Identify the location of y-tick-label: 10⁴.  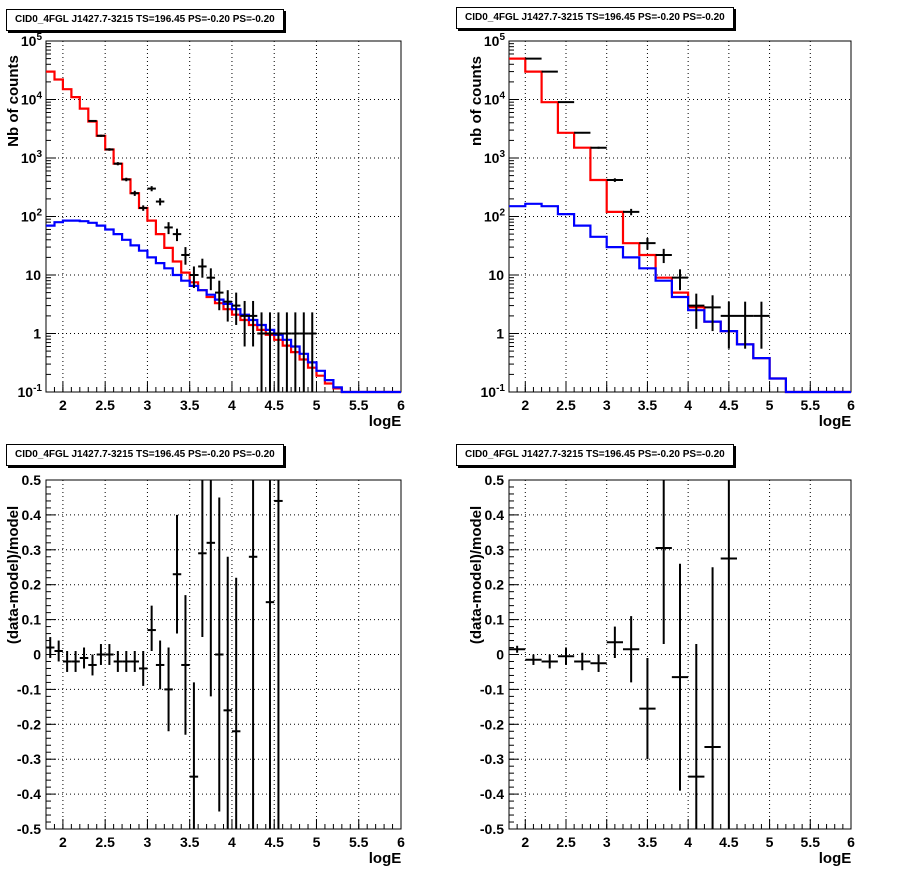
(495, 99).